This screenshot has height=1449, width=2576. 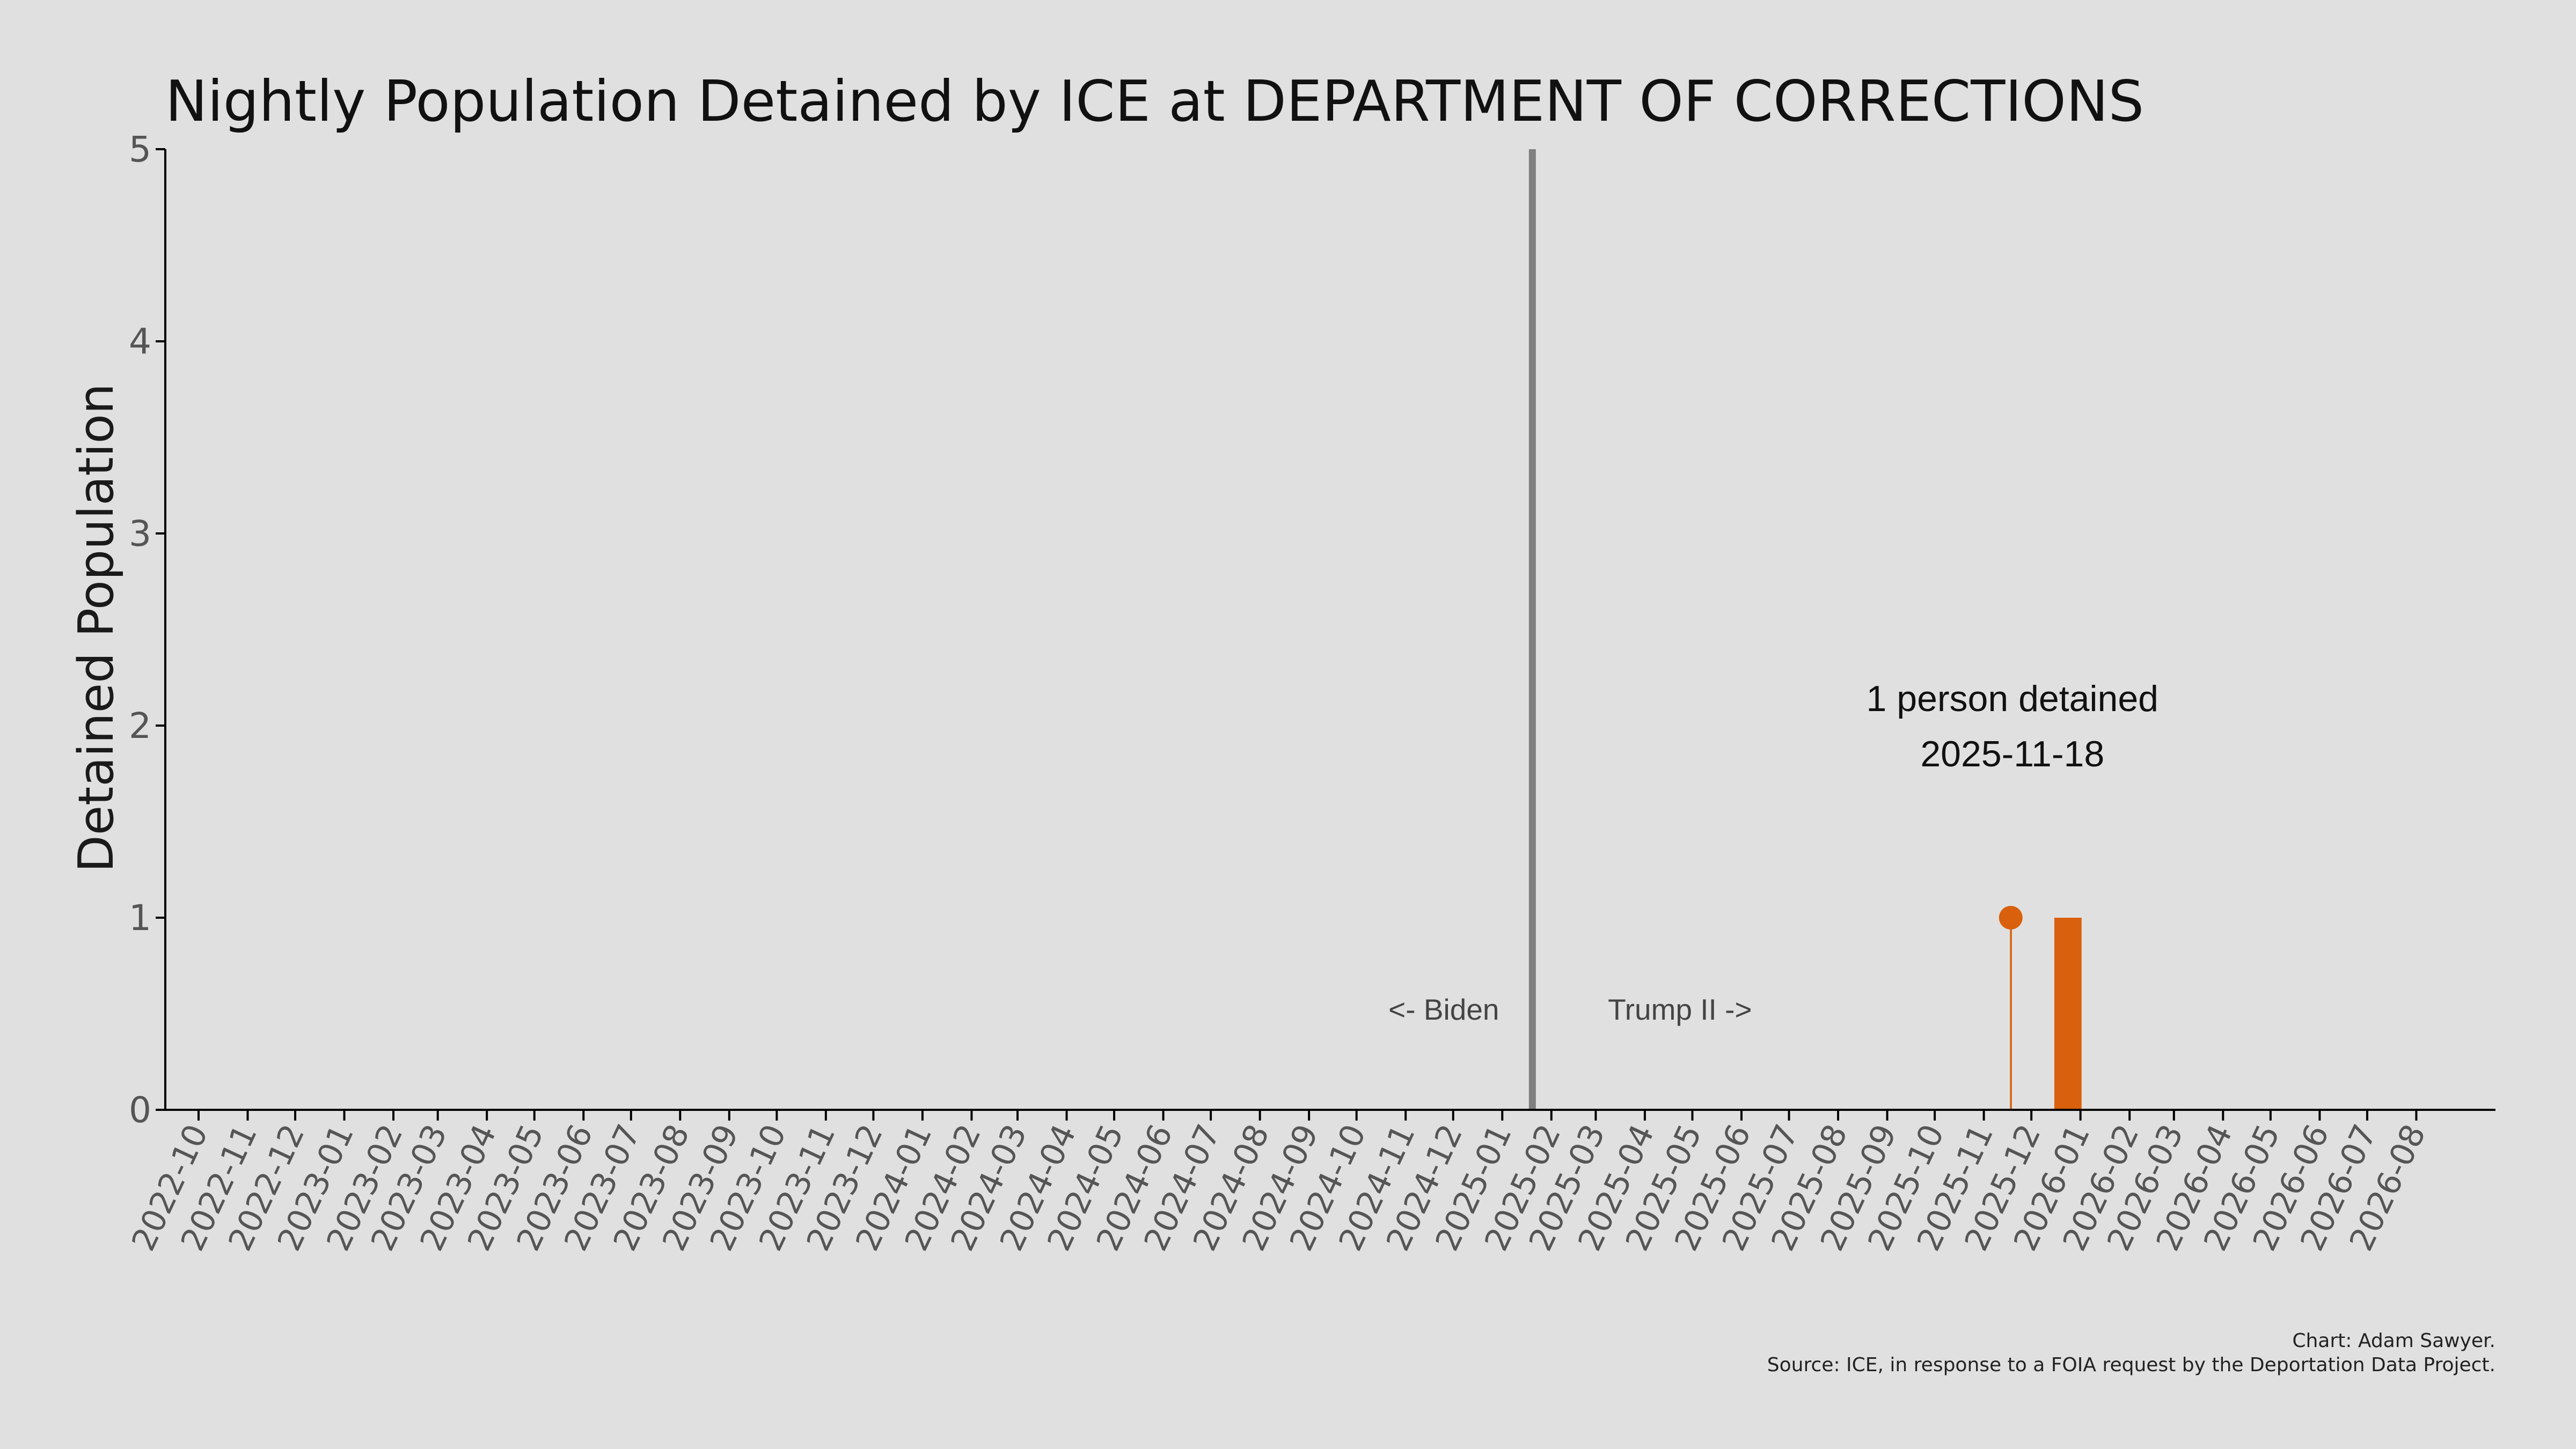 What do you see at coordinates (140, 1110) in the screenshot?
I see `y-tick-label: 0` at bounding box center [140, 1110].